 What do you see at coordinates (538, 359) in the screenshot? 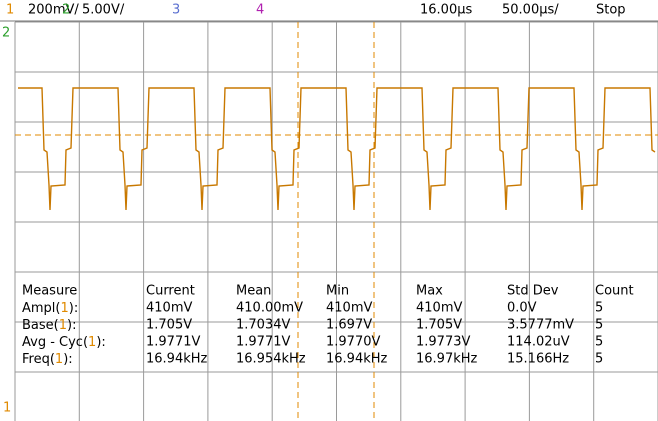
I see `measurement-value: 15.166Hz` at bounding box center [538, 359].